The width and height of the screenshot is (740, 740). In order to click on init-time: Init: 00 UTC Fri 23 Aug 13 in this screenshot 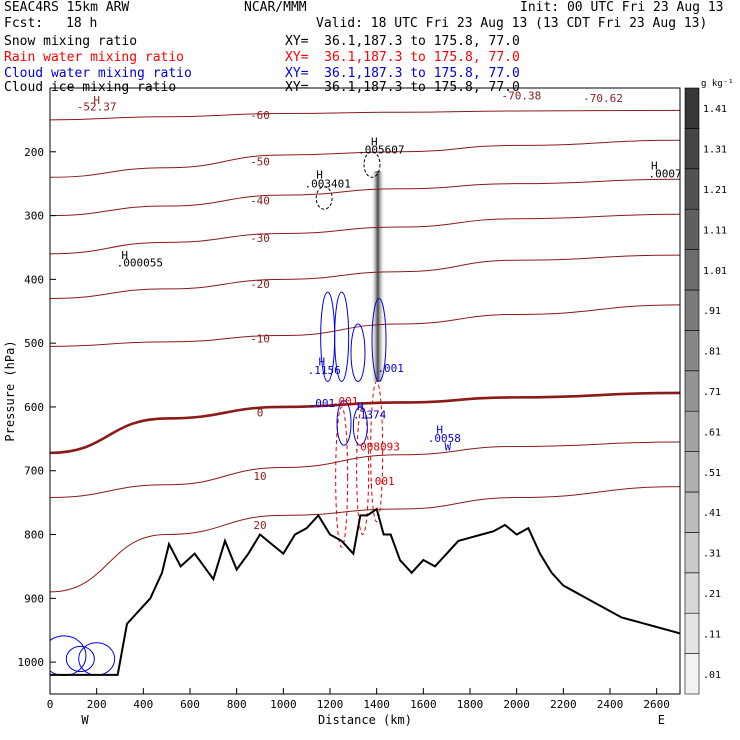, I will do `click(622, 7)`.